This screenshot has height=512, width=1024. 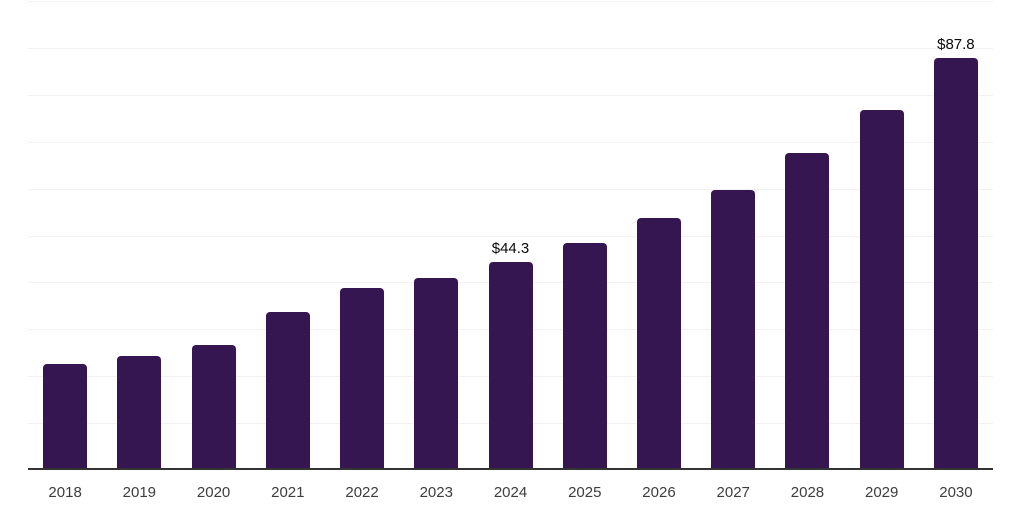 I want to click on bar-2026, so click(x=658, y=343).